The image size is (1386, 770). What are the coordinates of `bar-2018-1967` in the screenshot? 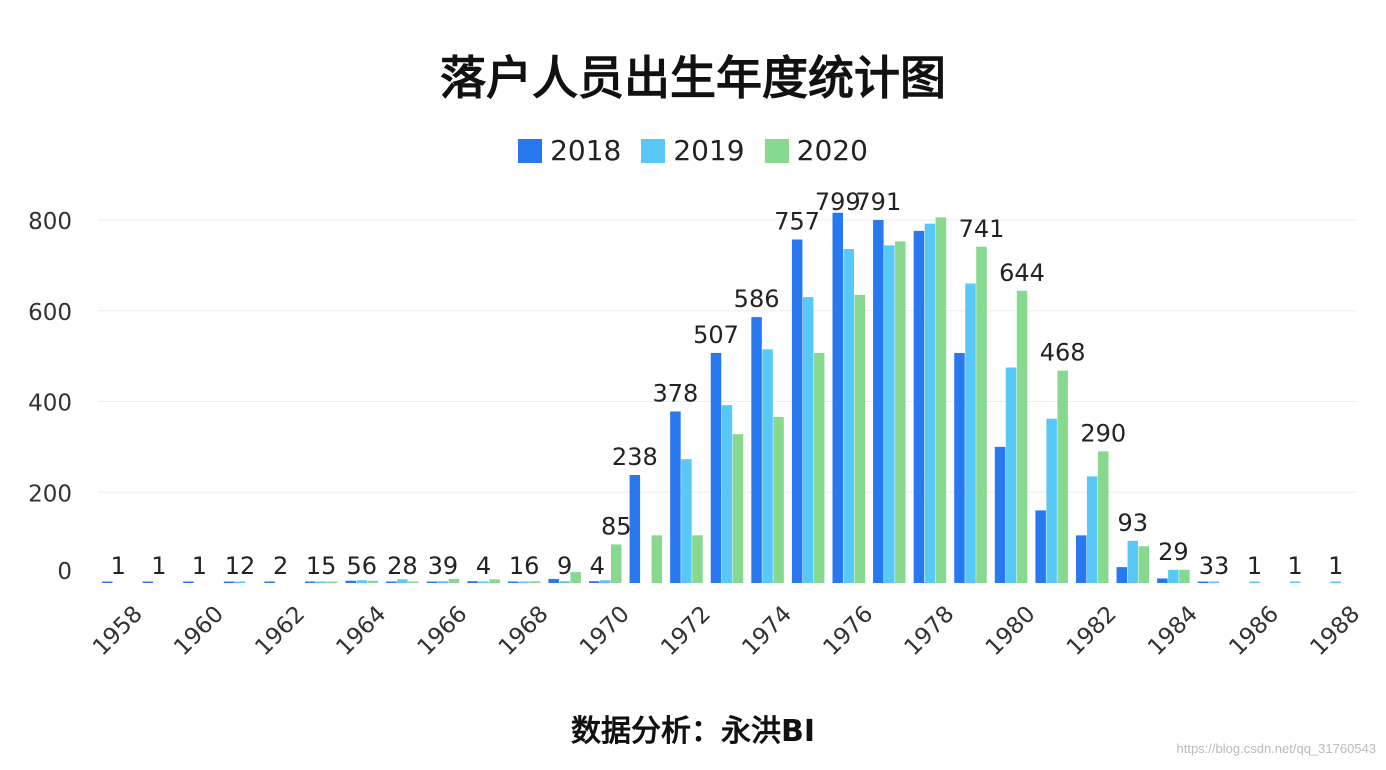 It's located at (472, 582).